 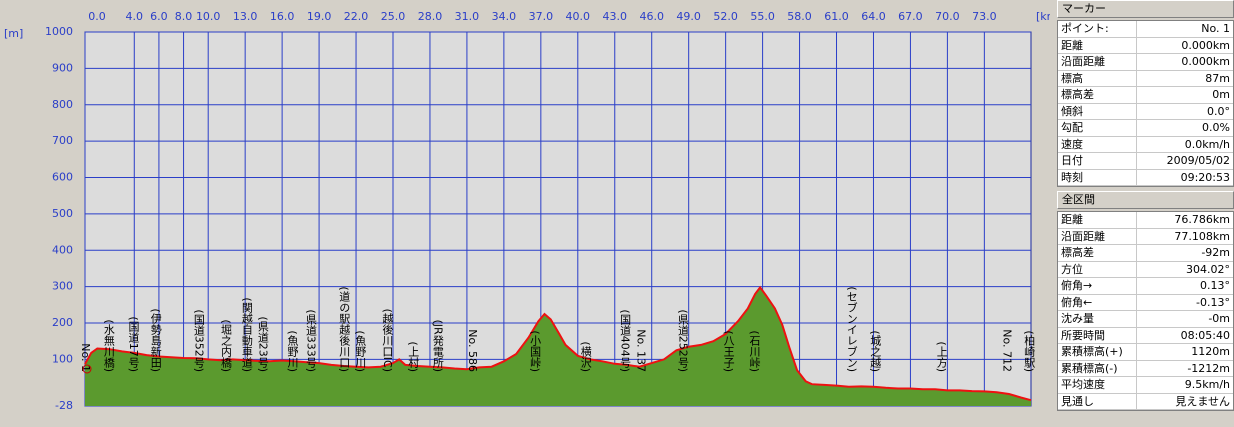 What do you see at coordinates (1097, 177) in the screenshot?
I see `info-key: 時刻` at bounding box center [1097, 177].